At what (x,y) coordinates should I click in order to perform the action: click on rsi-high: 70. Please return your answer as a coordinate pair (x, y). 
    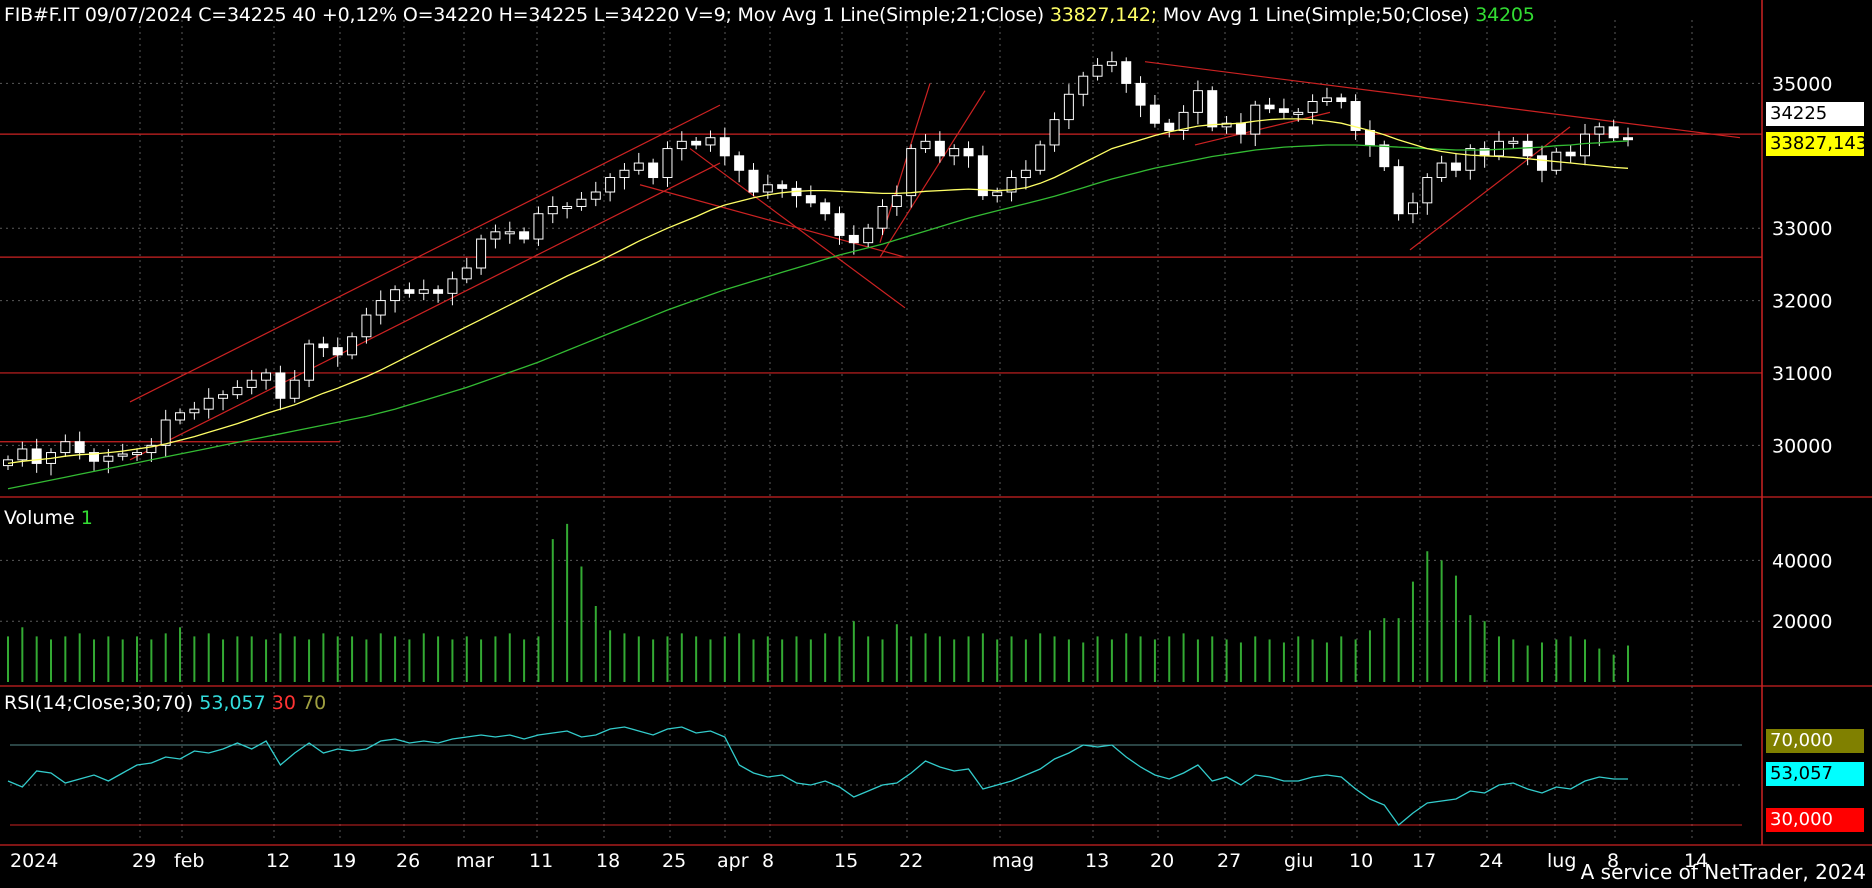
    Looking at the image, I should click on (314, 703).